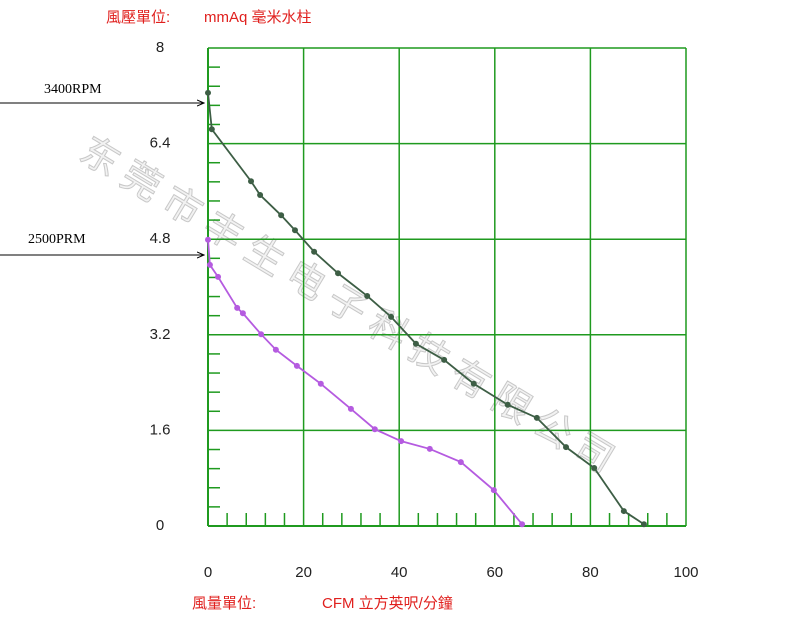 This screenshot has width=804, height=632. Describe the element at coordinates (685, 572) in the screenshot. I see `x-tick-label: 100` at that location.